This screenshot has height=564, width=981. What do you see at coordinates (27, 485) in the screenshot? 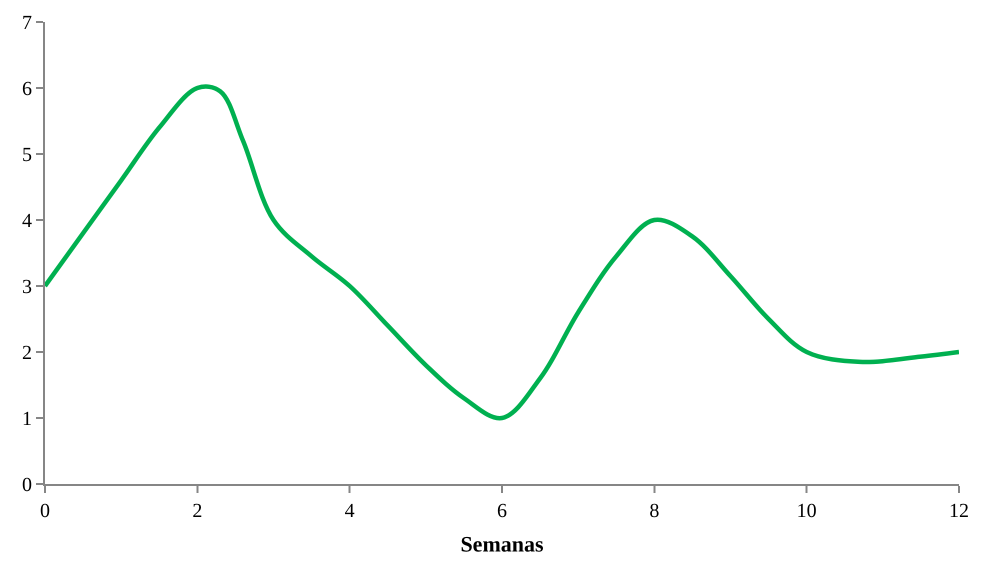
I see `y-tick-label: 0` at bounding box center [27, 485].